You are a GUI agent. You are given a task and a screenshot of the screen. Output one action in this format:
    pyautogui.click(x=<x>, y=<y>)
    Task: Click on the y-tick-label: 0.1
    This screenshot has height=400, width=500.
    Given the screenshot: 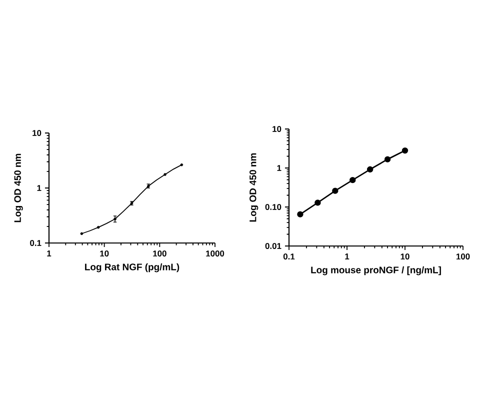 What is the action you would take?
    pyautogui.click(x=36, y=243)
    